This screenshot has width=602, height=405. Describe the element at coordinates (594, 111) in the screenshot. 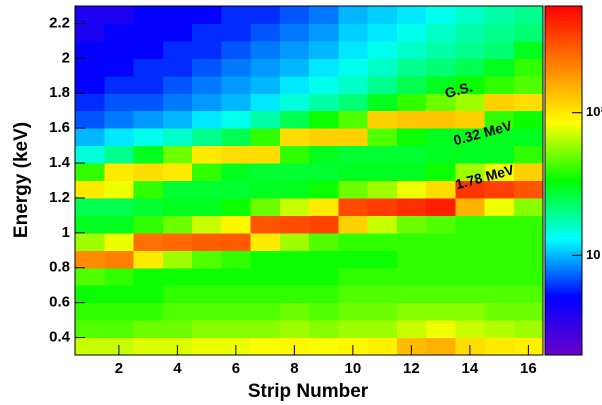

I see `color-bar-tick-label: 10²` at that location.